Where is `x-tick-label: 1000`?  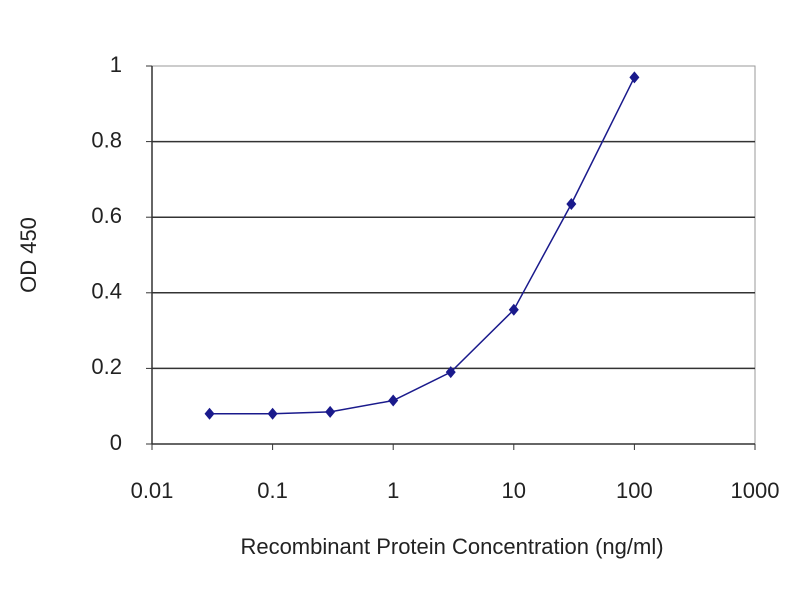 x-tick-label: 1000 is located at coordinates (755, 490).